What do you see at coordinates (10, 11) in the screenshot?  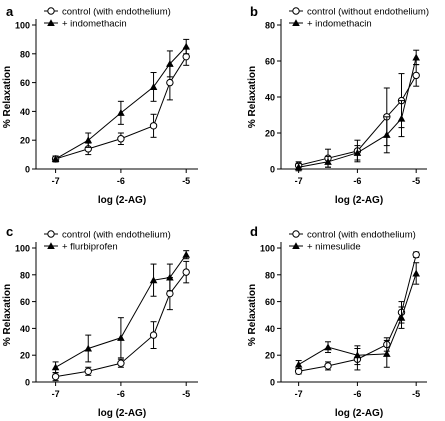 I see `panel-label: a` at bounding box center [10, 11].